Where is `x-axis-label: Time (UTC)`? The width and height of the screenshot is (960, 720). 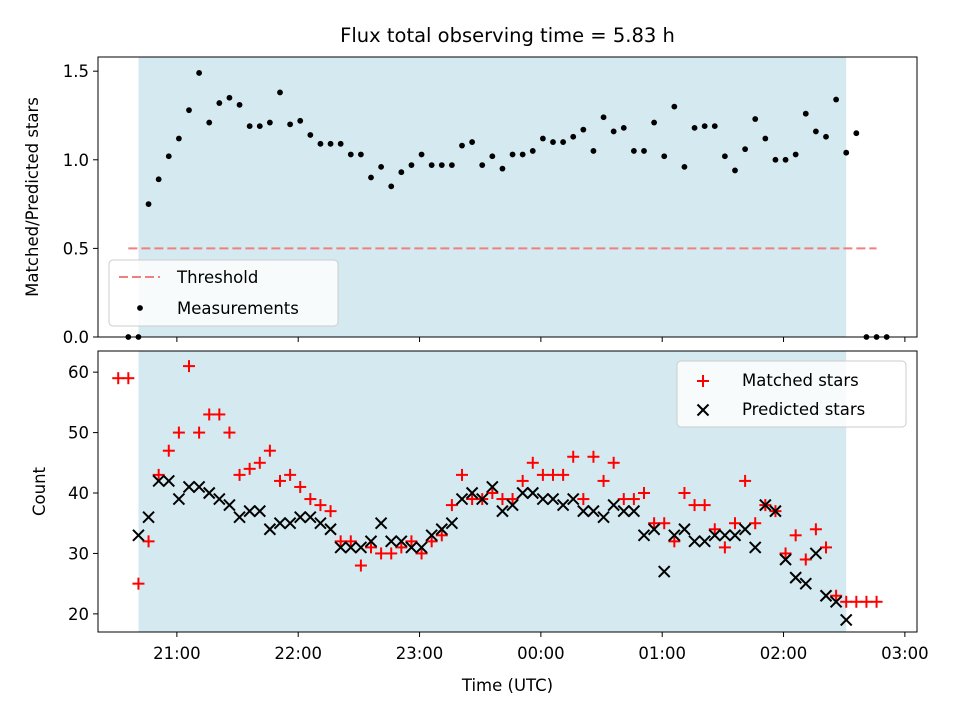 x-axis-label: Time (UTC) is located at coordinates (507, 685).